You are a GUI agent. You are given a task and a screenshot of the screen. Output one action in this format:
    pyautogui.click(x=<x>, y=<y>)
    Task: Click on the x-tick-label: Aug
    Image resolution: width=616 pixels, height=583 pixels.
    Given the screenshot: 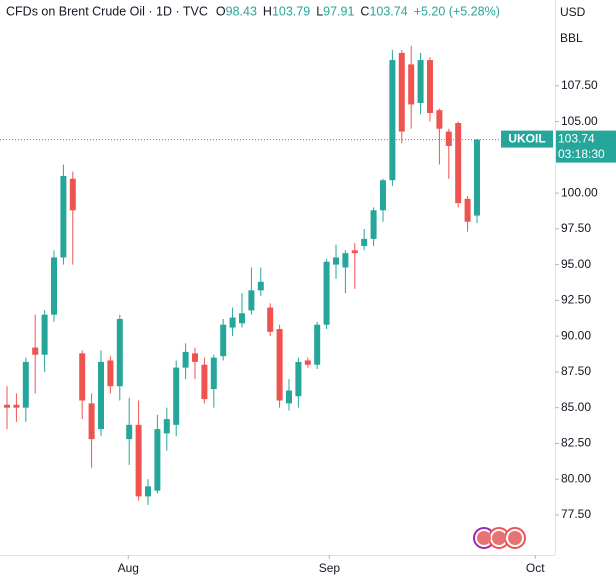 What is the action you would take?
    pyautogui.click(x=128, y=568)
    